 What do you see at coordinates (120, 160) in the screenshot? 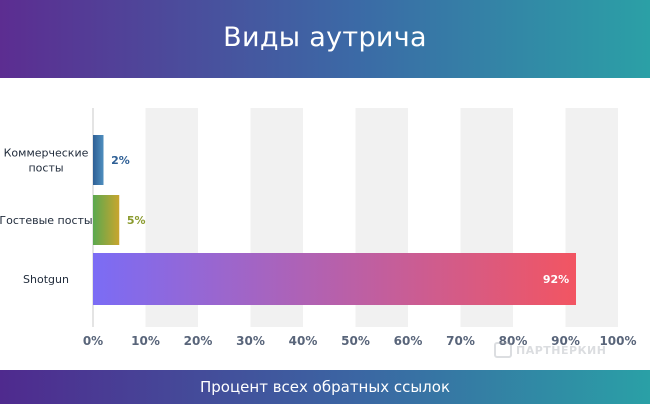
I see `data-label: 2%` at bounding box center [120, 160].